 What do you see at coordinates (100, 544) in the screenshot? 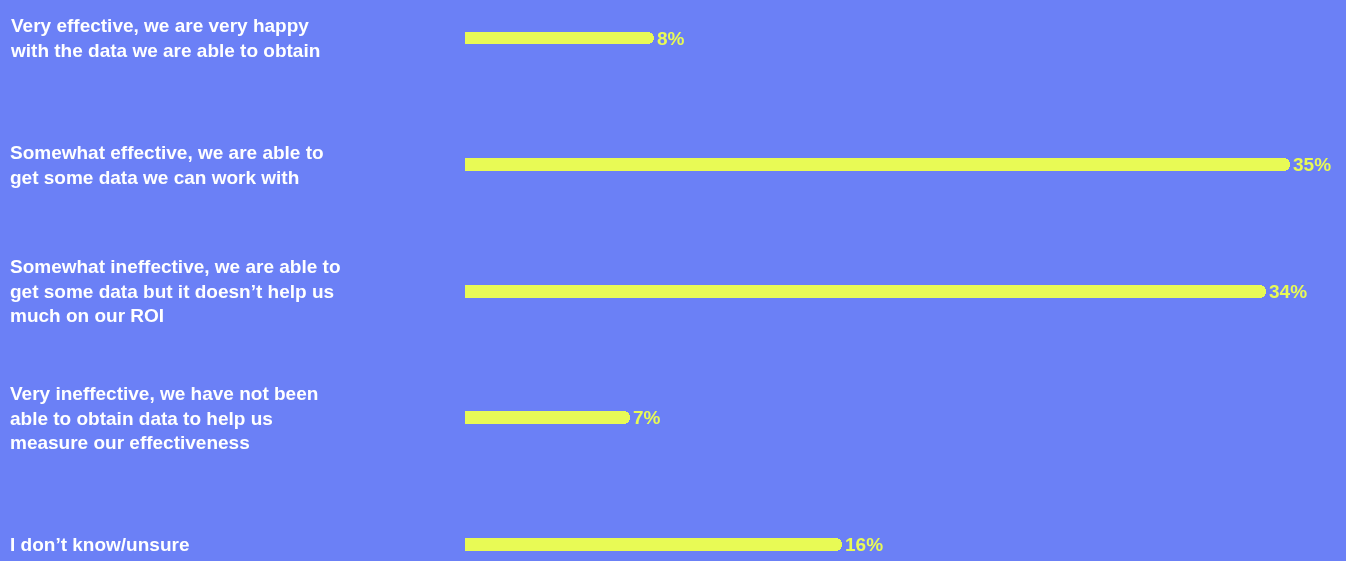
I see `y-tick-label: I don’t know/unsure` at bounding box center [100, 544].